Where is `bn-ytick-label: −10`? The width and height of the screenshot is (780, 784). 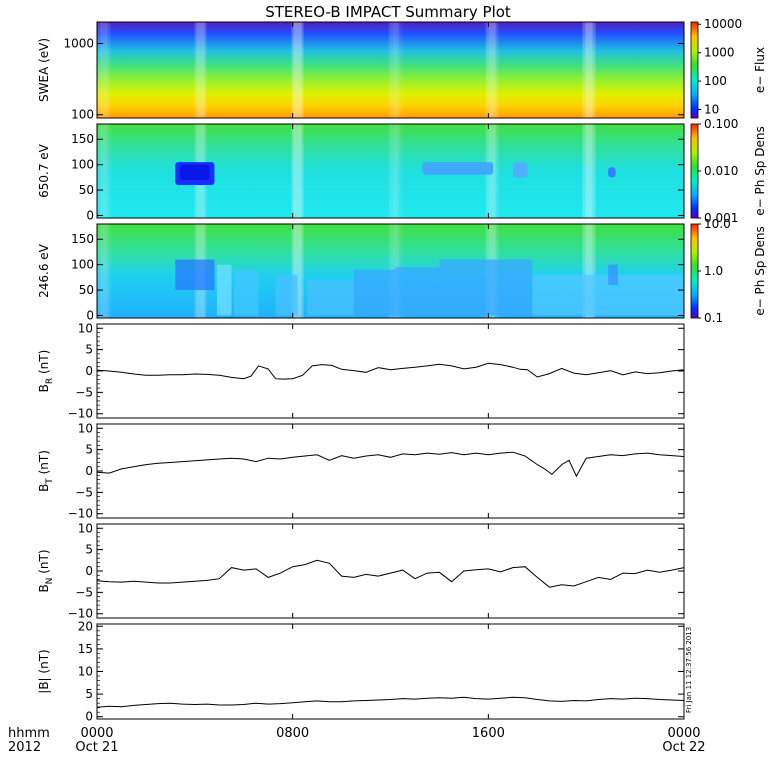
bn-ytick-label: −10 is located at coordinates (80, 614).